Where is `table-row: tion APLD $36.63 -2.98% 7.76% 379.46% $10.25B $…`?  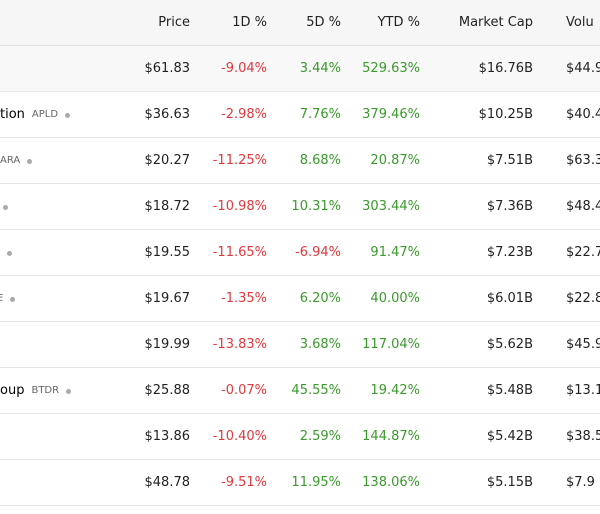 table-row: tion APLD $36.63 -2.98% 7.76% 379.46% $10.25B $… is located at coordinates (300, 115).